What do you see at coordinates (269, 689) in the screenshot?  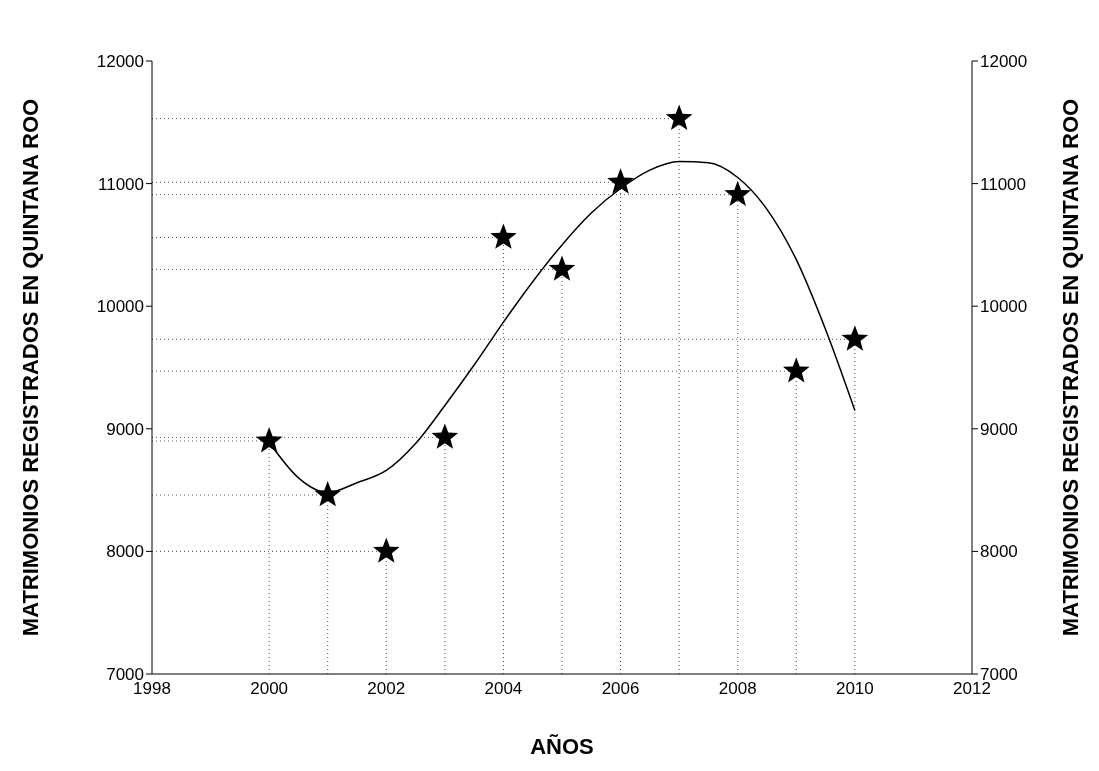 I see `x-tick-label: 2000` at bounding box center [269, 689].